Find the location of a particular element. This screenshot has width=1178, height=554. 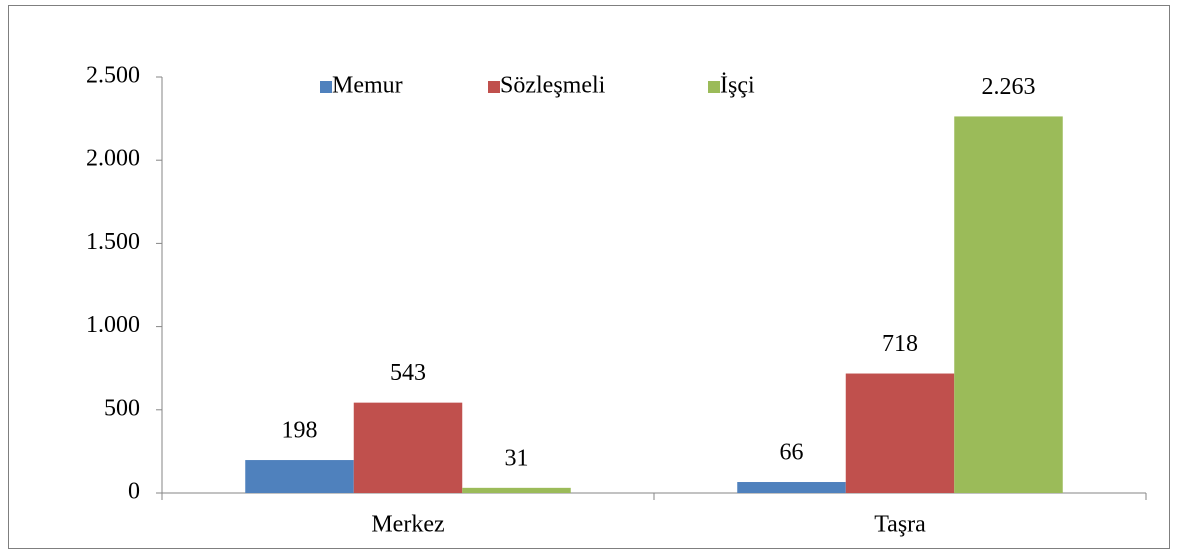

y-tick-label: 1.500 is located at coordinates (113, 242).